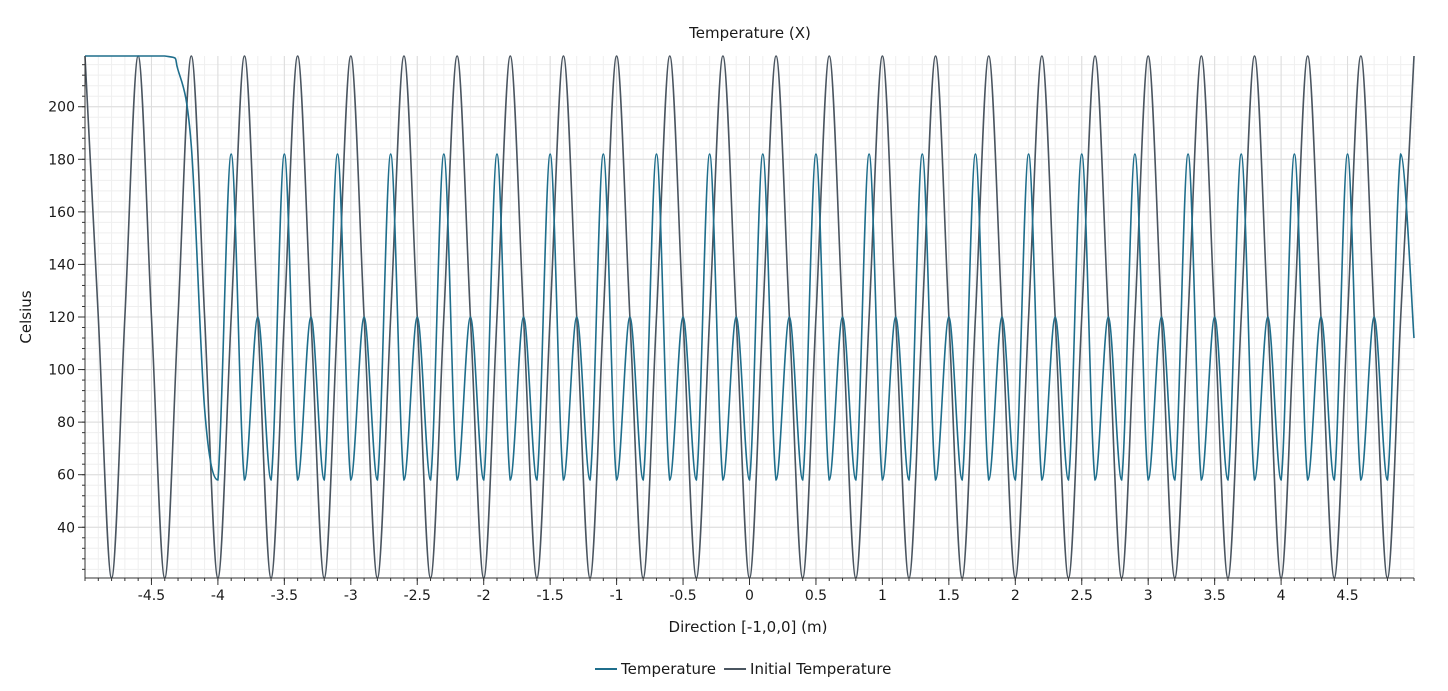 The height and width of the screenshot is (691, 1448). What do you see at coordinates (61, 213) in the screenshot?
I see `y-tick-label: 160` at bounding box center [61, 213].